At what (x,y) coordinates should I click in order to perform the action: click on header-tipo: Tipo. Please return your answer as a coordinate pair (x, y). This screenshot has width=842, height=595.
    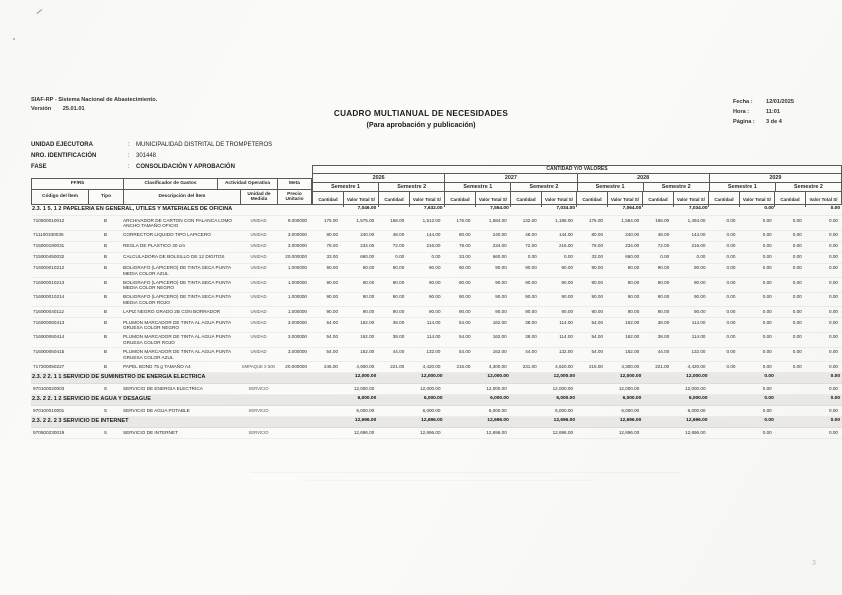
    Looking at the image, I should click on (106, 197).